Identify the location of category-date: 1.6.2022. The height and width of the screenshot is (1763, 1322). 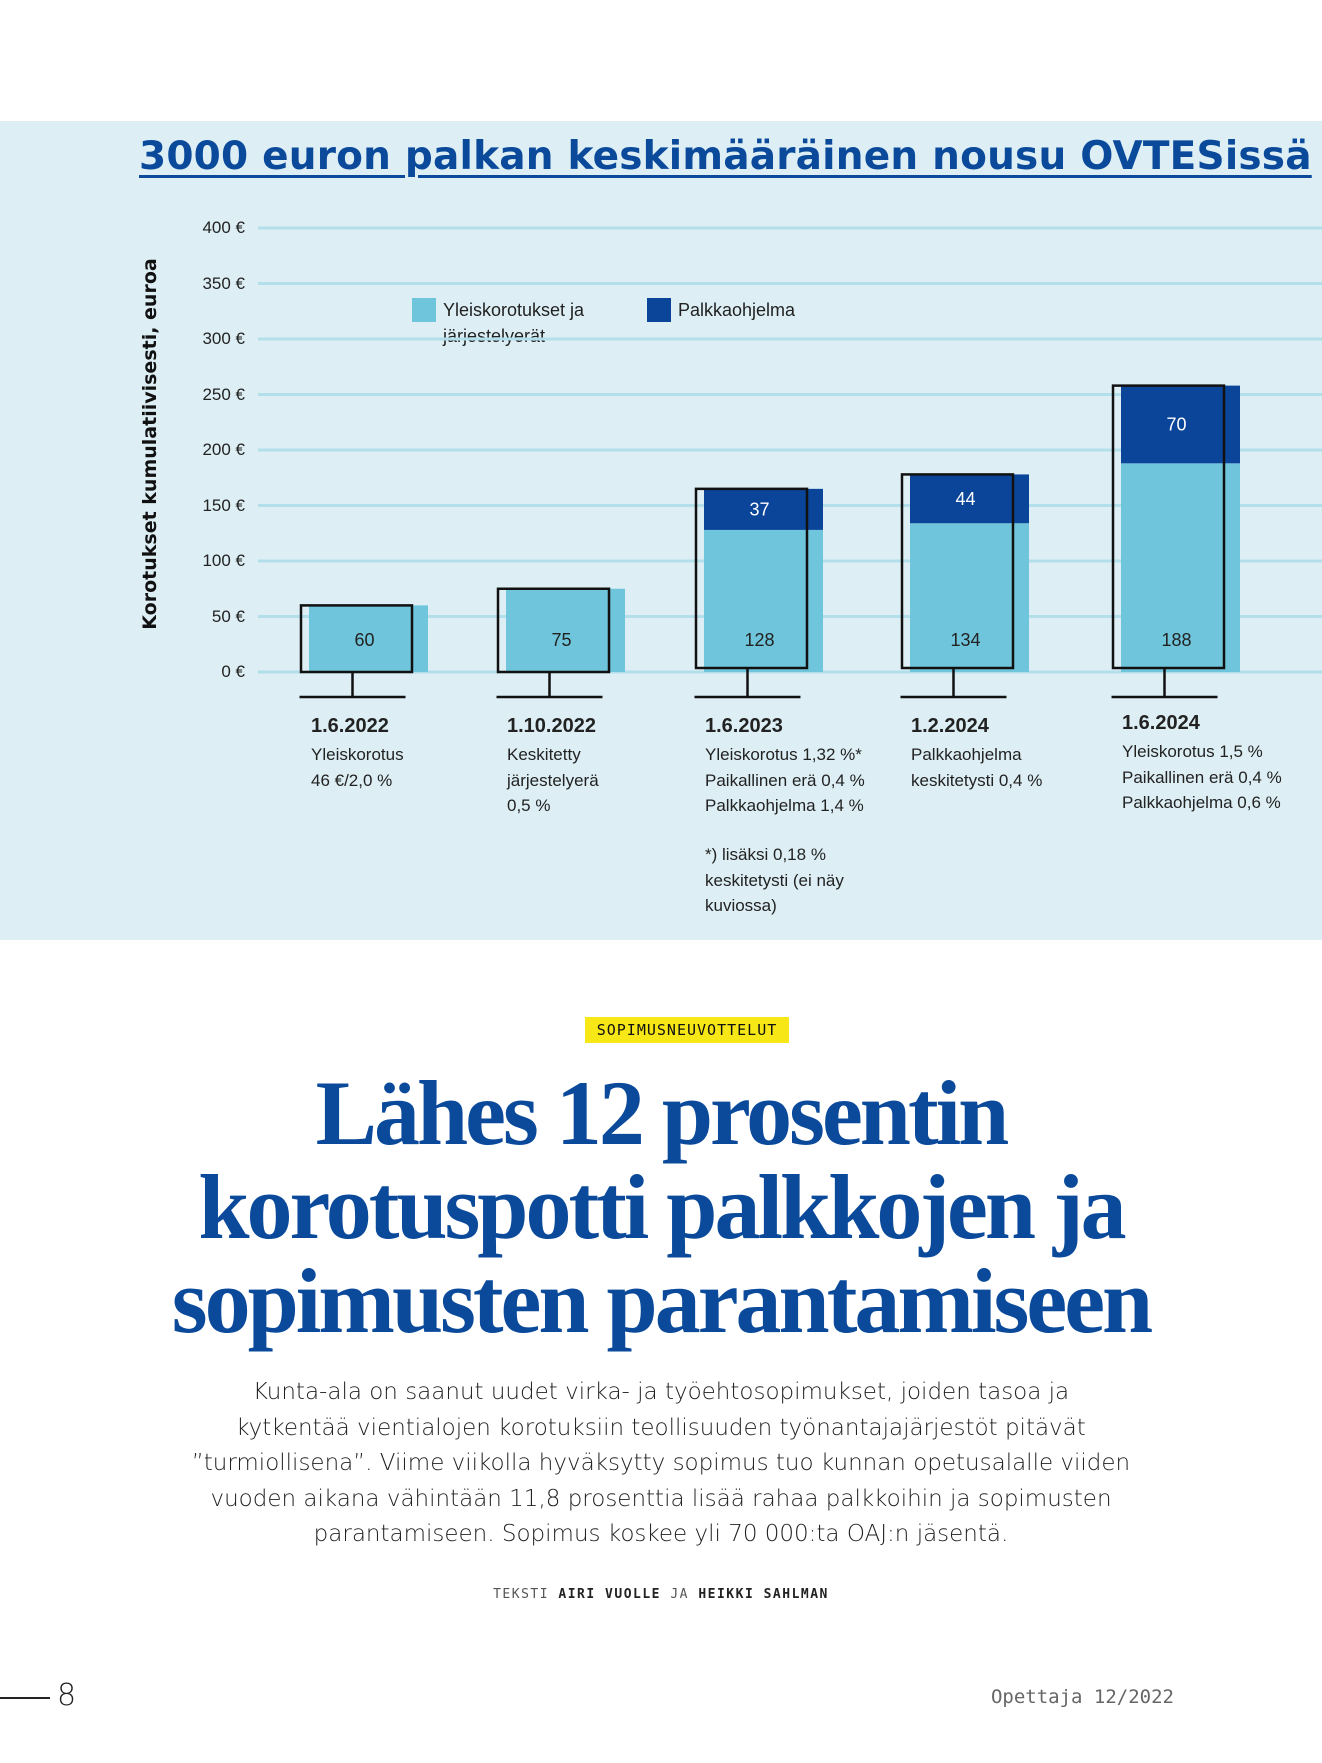
(350, 726).